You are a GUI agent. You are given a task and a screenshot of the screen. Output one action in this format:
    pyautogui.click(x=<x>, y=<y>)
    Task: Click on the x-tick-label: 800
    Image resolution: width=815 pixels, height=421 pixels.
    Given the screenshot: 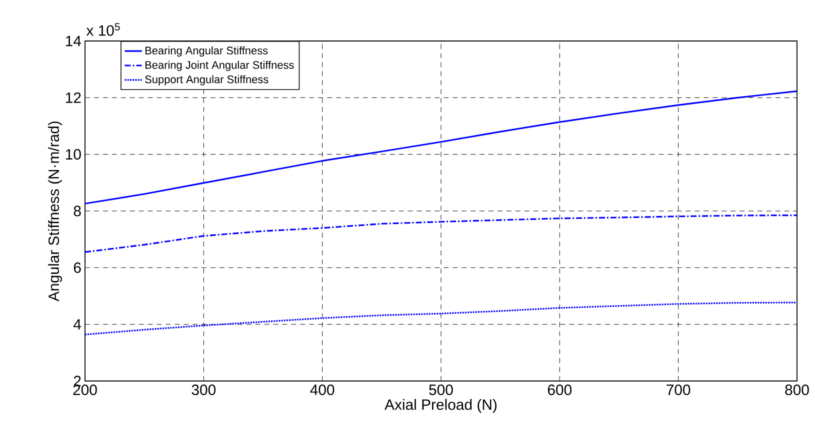 What is the action you would take?
    pyautogui.click(x=797, y=390)
    